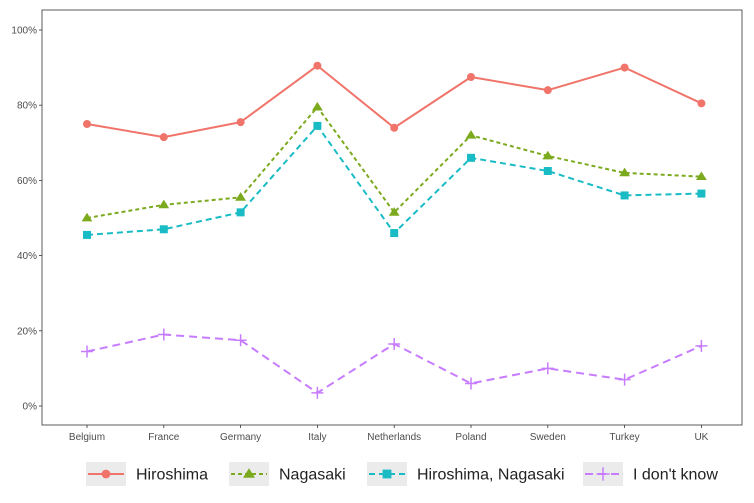  Describe the element at coordinates (87, 437) in the screenshot. I see `x-tick-label: Belgium` at that location.